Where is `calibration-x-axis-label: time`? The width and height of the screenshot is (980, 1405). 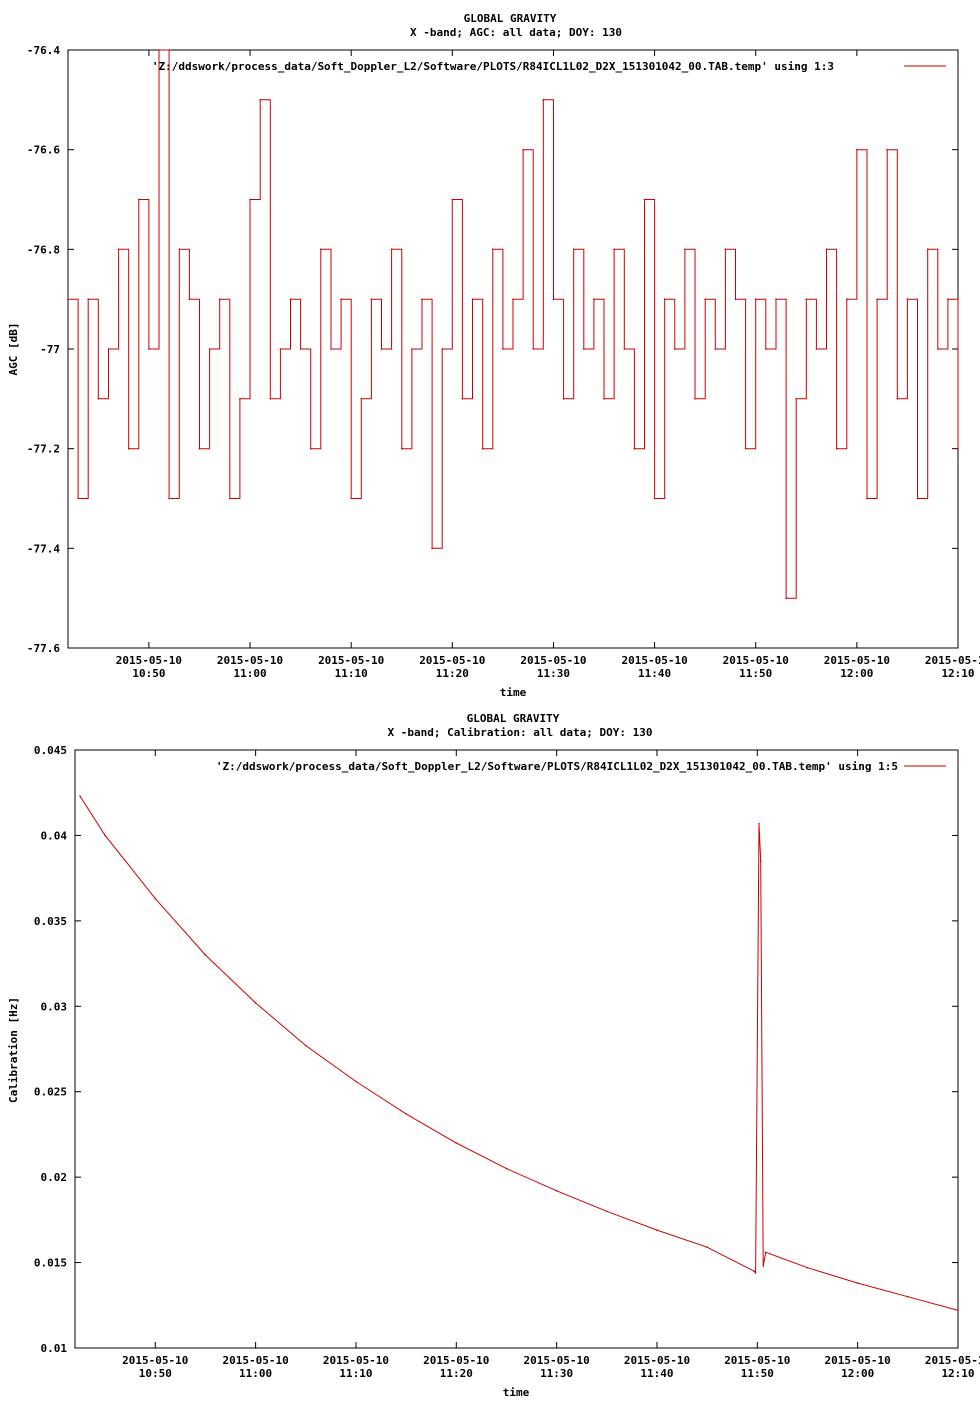 calibration-x-axis-label: time is located at coordinates (516, 1392).